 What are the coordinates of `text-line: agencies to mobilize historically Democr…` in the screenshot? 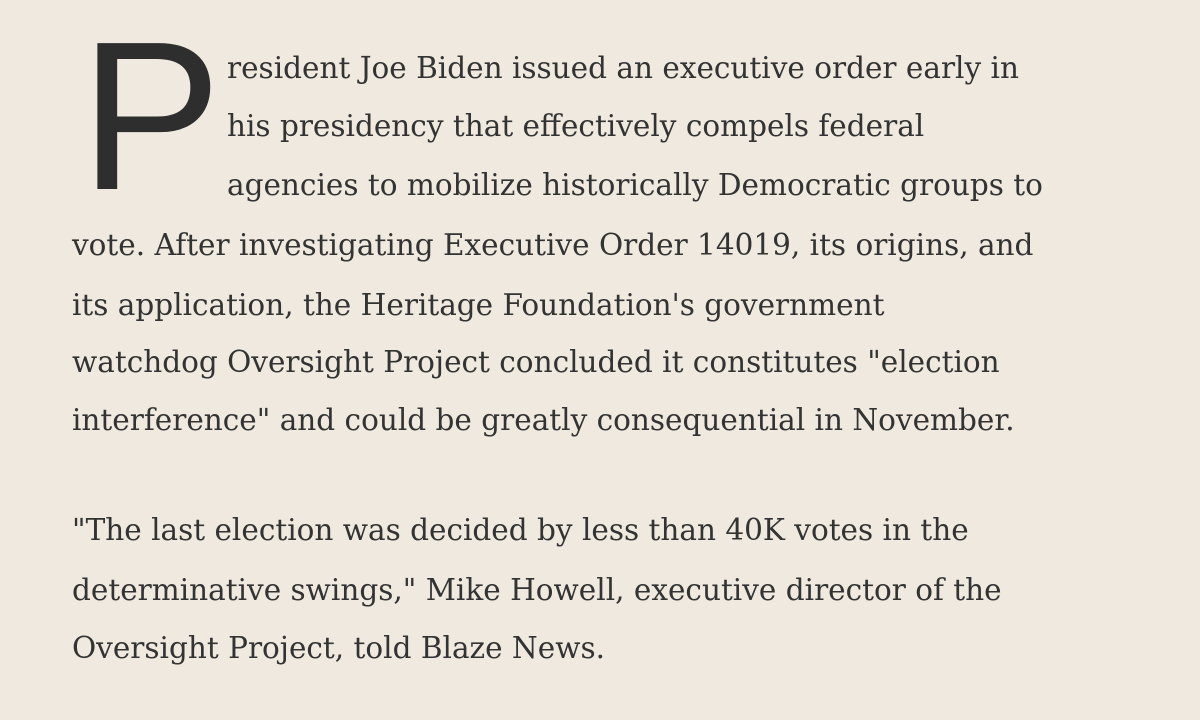 It's located at (635, 185).